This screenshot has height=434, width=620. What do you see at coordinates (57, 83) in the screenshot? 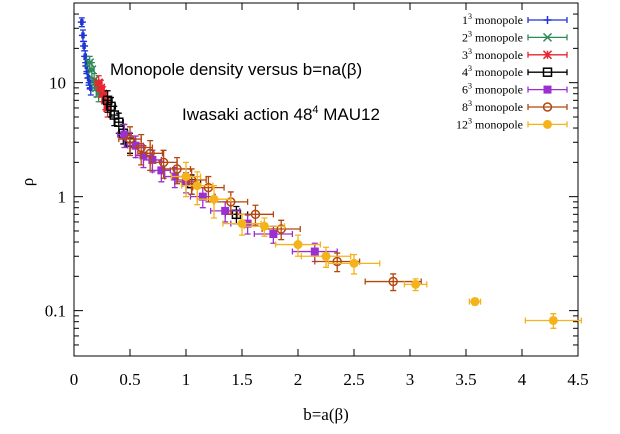
I see `y-tick-label: 10` at bounding box center [57, 83].